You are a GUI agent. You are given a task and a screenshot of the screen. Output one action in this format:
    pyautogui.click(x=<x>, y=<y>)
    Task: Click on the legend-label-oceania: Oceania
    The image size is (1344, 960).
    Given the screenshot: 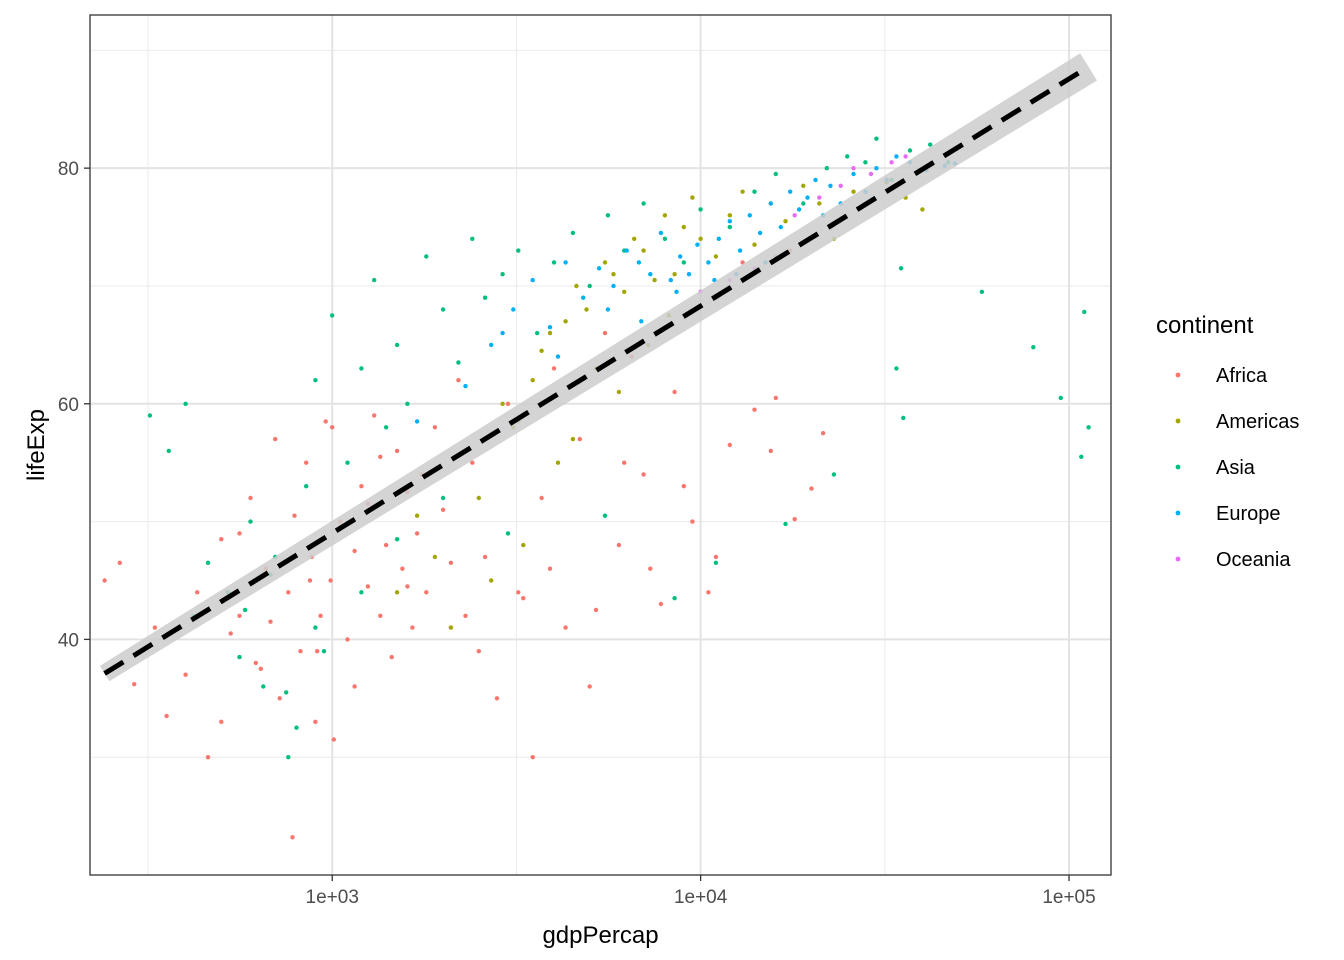 What is the action you would take?
    pyautogui.click(x=1253, y=560)
    